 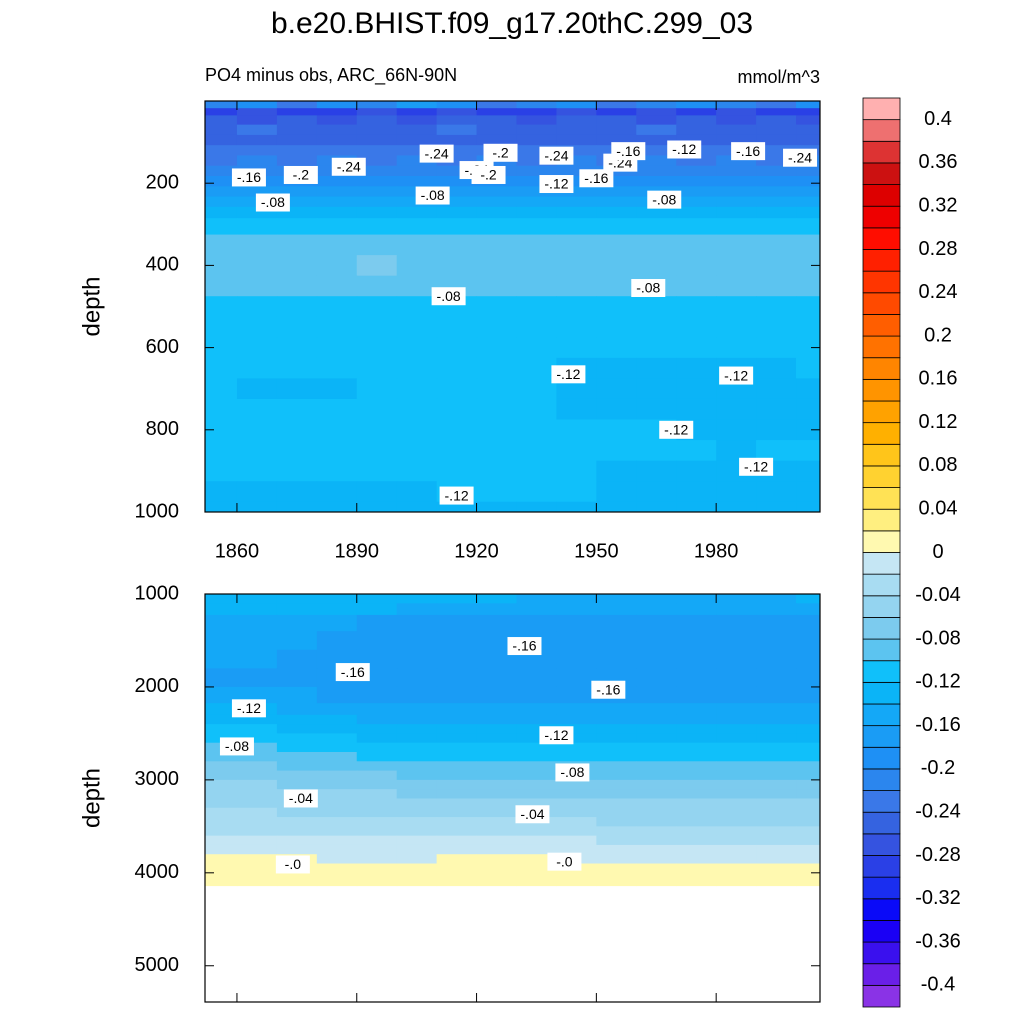 What do you see at coordinates (938, 682) in the screenshot?
I see `colorbar-label: -0.12` at bounding box center [938, 682].